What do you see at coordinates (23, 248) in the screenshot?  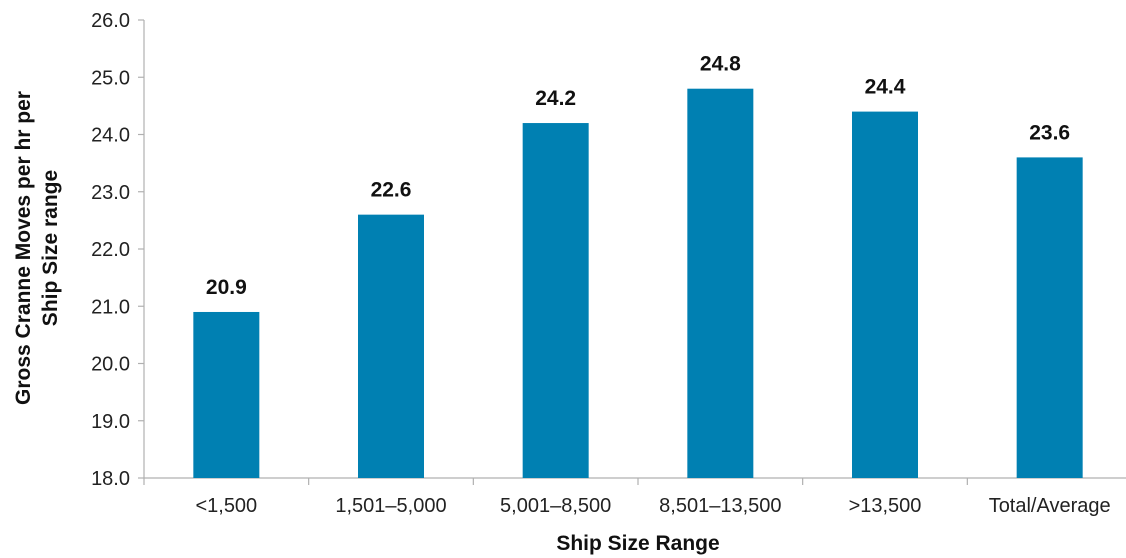 I see `y-axis-title-line-1: Gross Cranne Moves per hr per` at bounding box center [23, 248].